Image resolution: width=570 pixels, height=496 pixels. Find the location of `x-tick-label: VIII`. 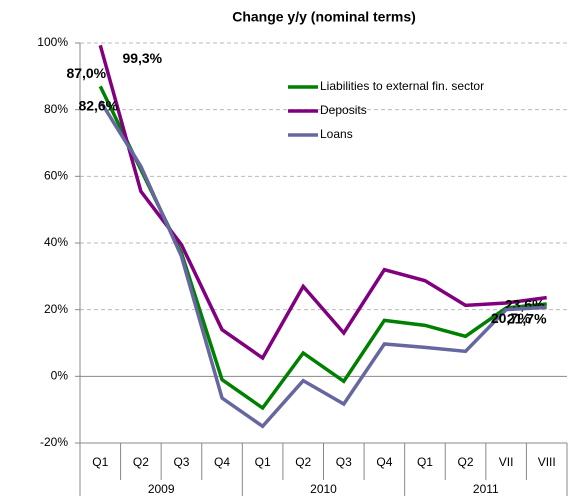

x-tick-label: VIII is located at coordinates (547, 462).